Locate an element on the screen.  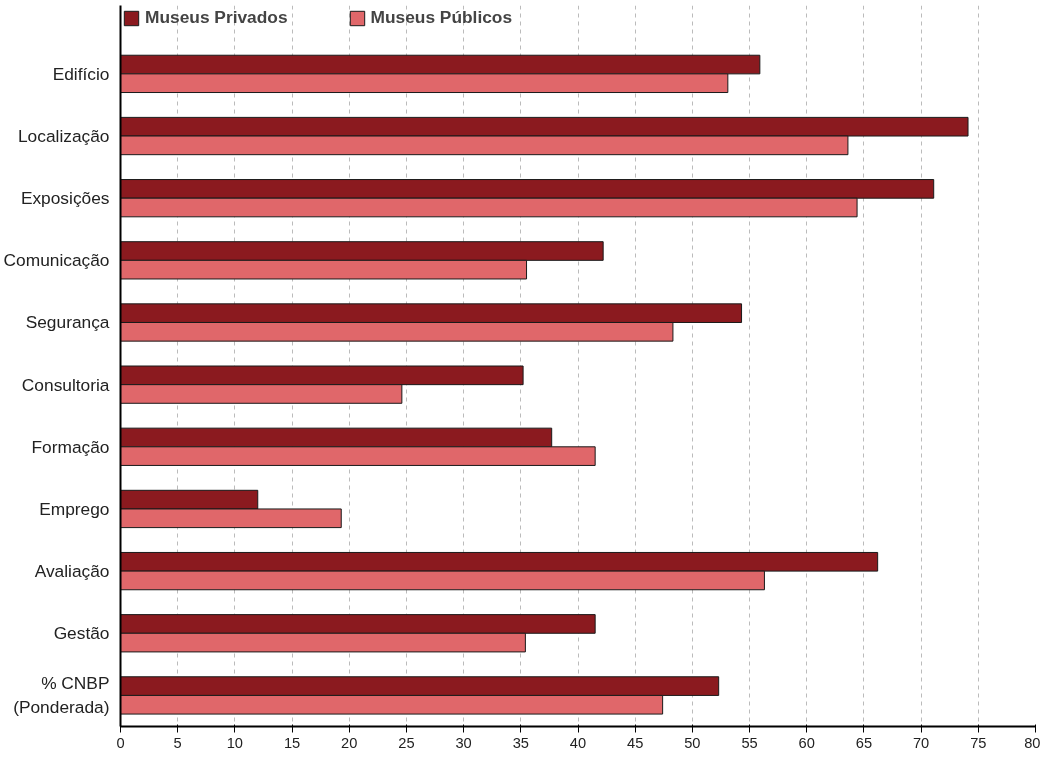
x-tick-label: 65 is located at coordinates (864, 742).